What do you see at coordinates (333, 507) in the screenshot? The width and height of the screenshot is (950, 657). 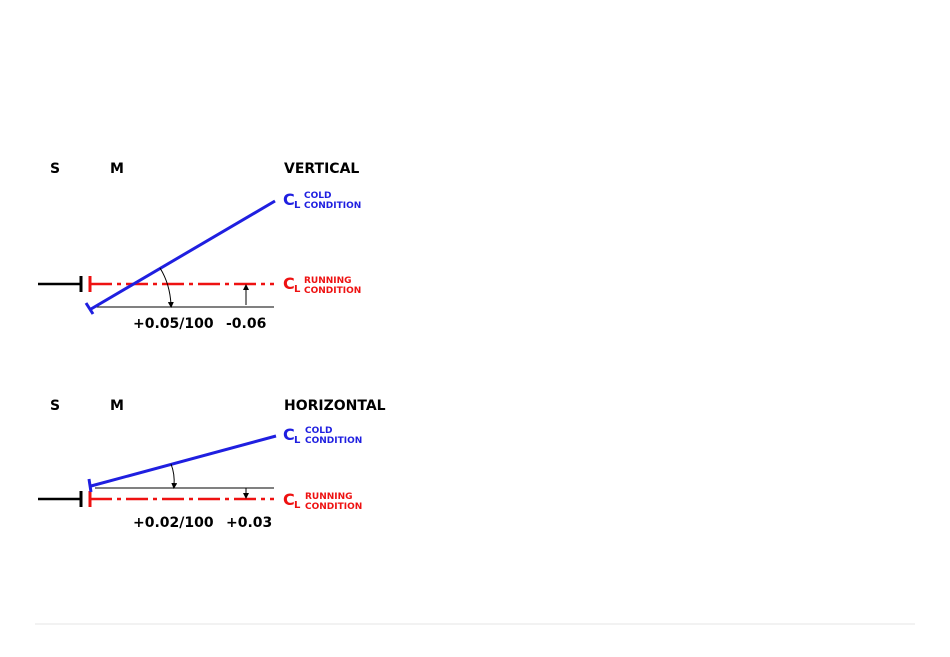 I see `horizontal-running-line2: CONDITION` at bounding box center [333, 507].